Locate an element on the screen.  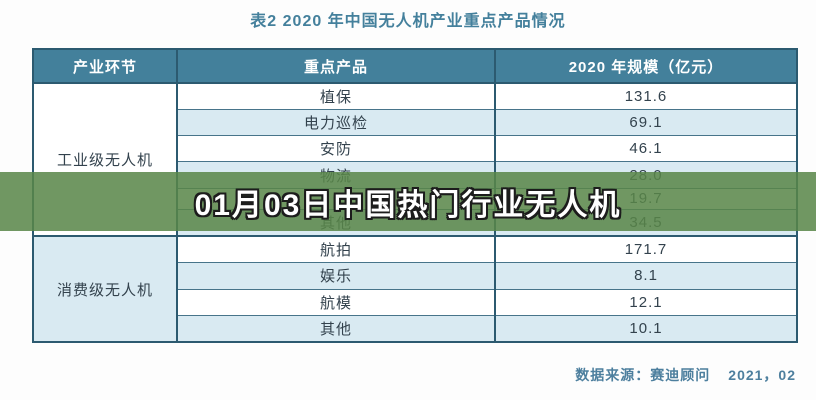
product-cell: 娱乐 is located at coordinates (335, 276).